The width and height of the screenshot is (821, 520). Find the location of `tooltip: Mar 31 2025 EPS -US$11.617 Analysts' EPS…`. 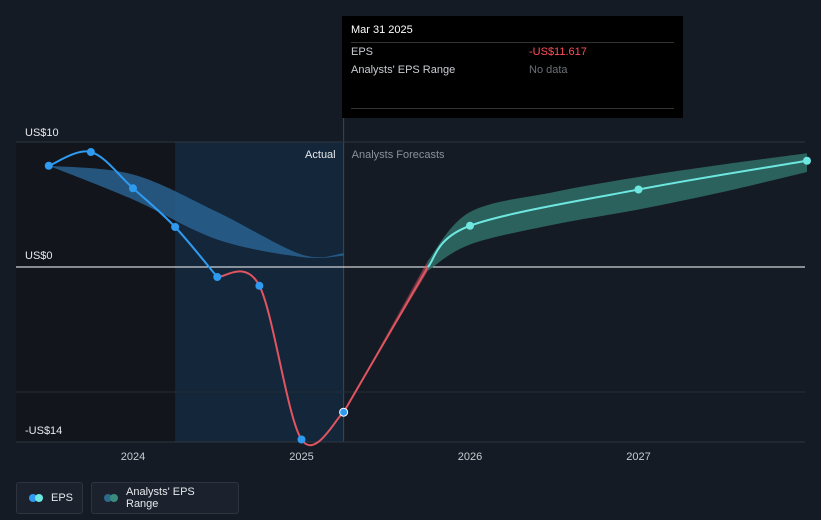

tooltip: Mar 31 2025 EPS -US$11.617 Analysts' EPS… is located at coordinates (512, 67).